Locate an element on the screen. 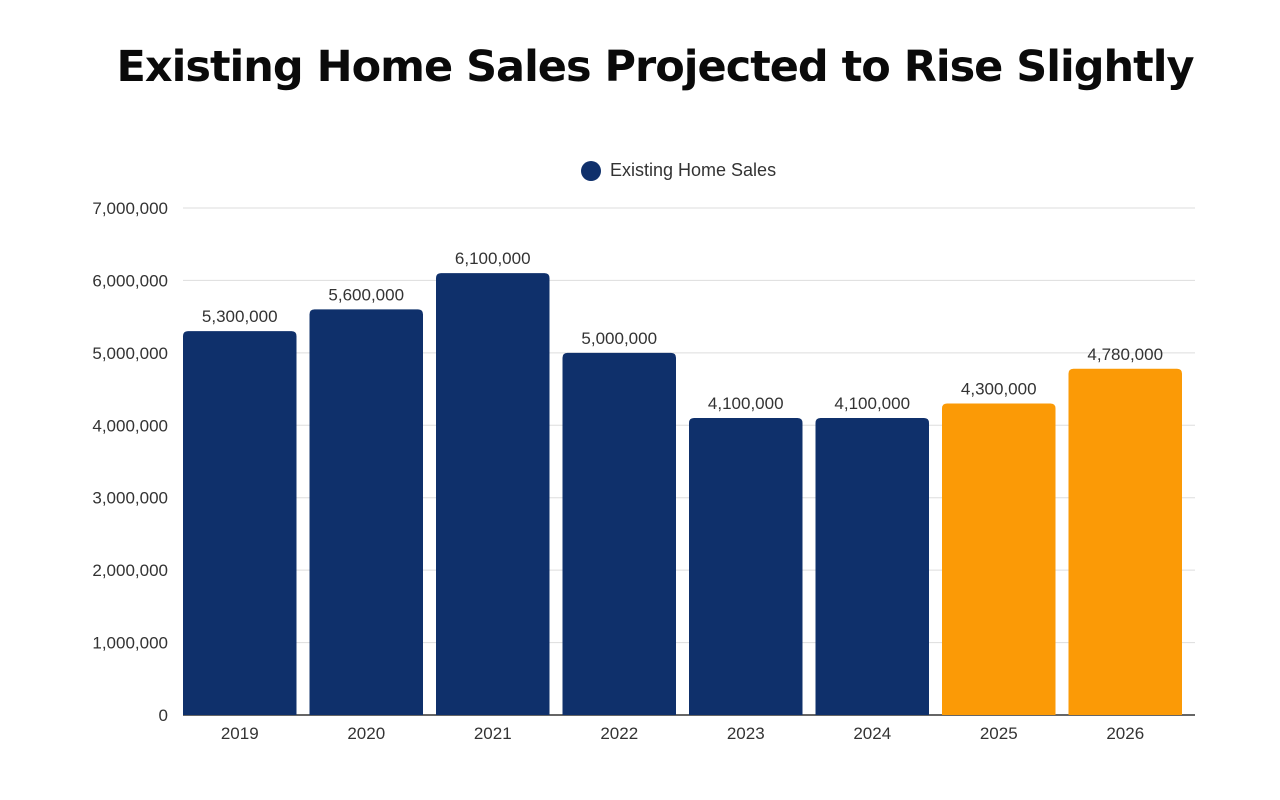 This screenshot has width=1280, height=800. y-tick-label: 5,000,000 is located at coordinates (130, 353).